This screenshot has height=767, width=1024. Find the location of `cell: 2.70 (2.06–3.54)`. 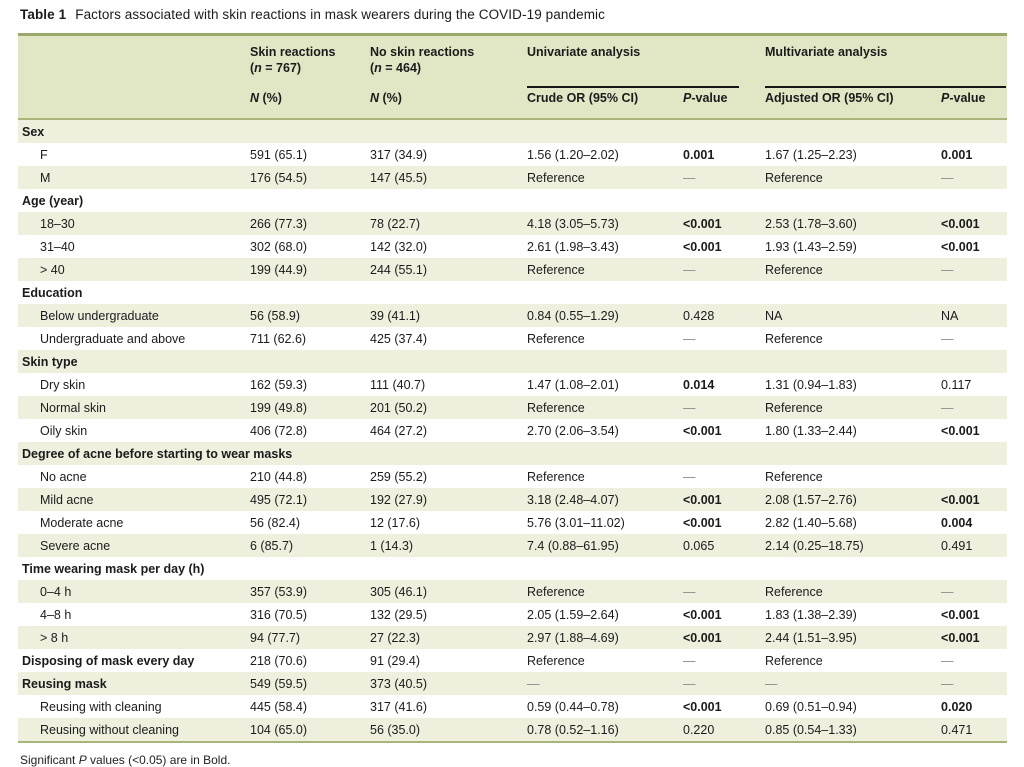

cell: 2.70 (2.06–3.54) is located at coordinates (573, 430).